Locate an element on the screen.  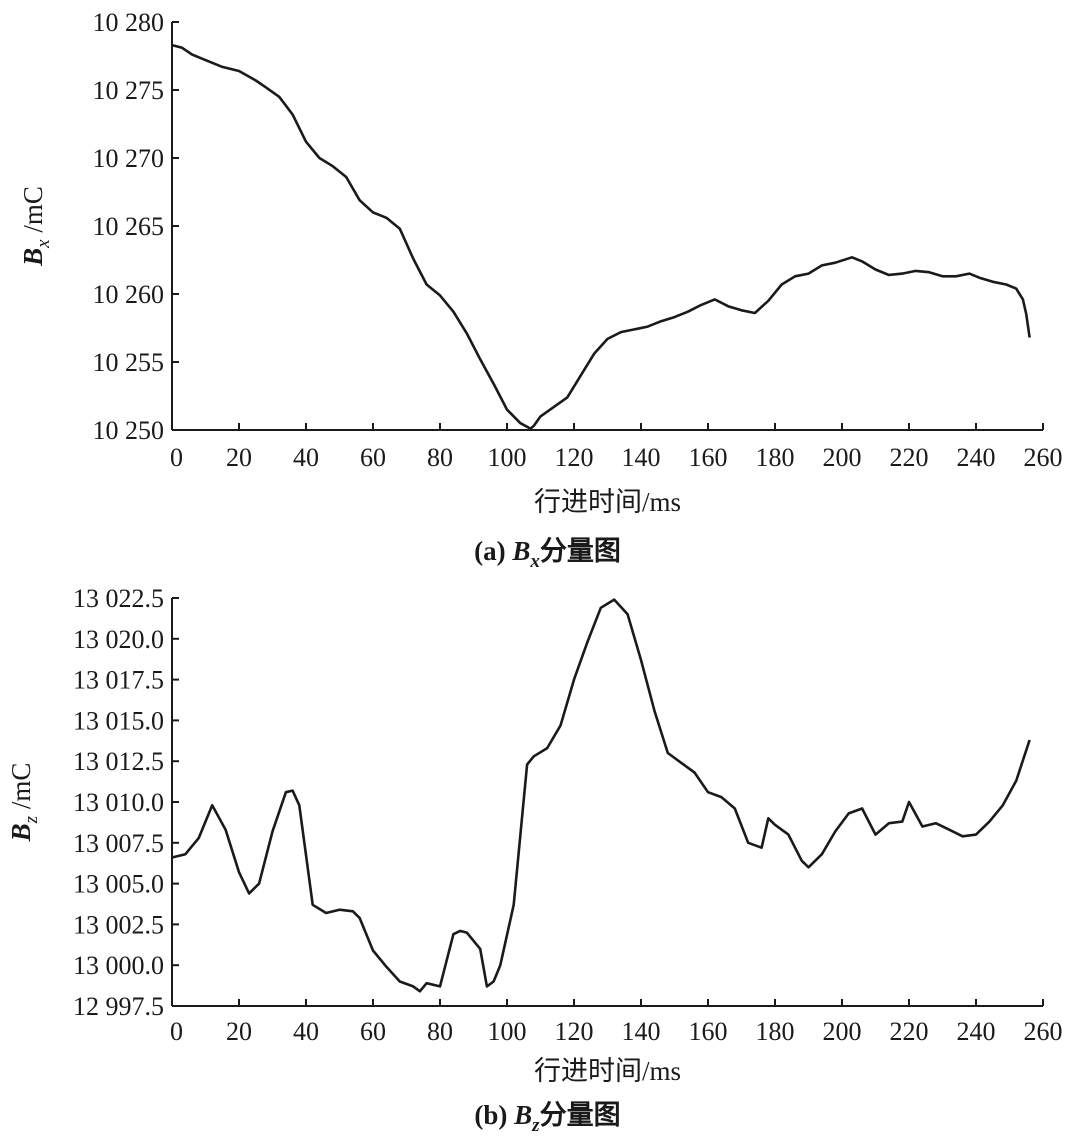
y-tick-label: 13 005.0 is located at coordinates (118, 884).